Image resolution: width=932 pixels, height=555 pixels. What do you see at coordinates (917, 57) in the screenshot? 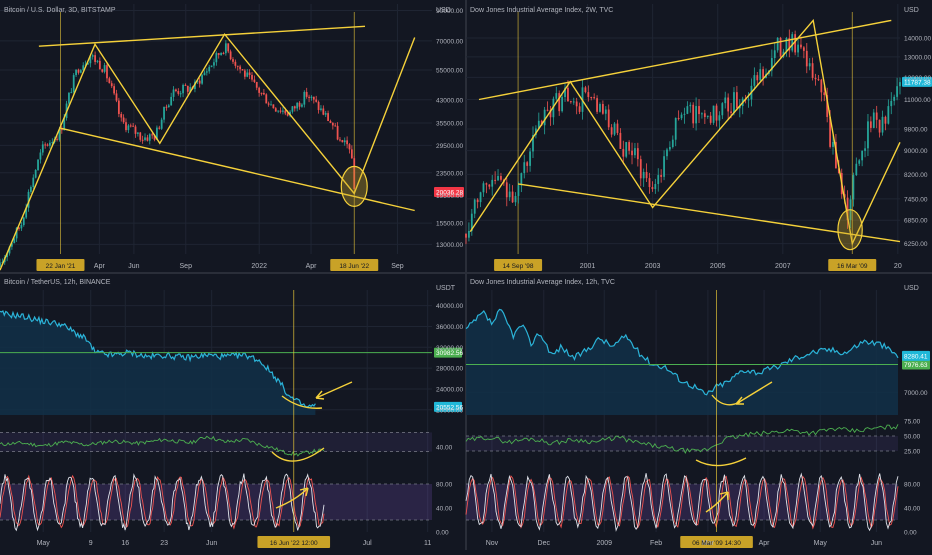
I see `y-tick-label: 13000.00` at bounding box center [917, 57].